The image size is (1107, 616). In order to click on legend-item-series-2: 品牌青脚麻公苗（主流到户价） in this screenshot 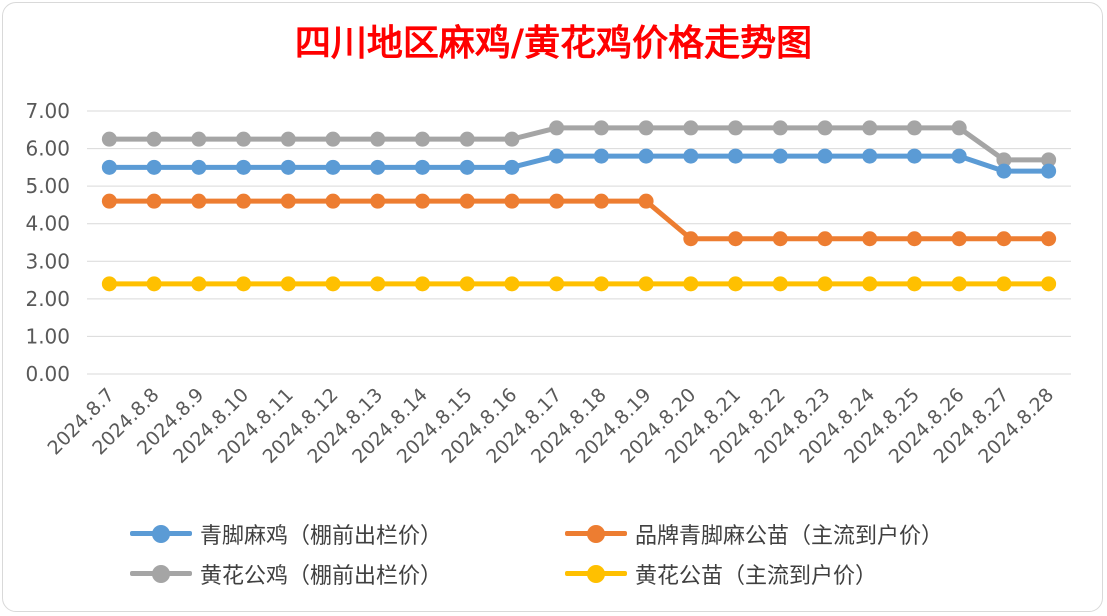, I will do `click(754, 534)`.